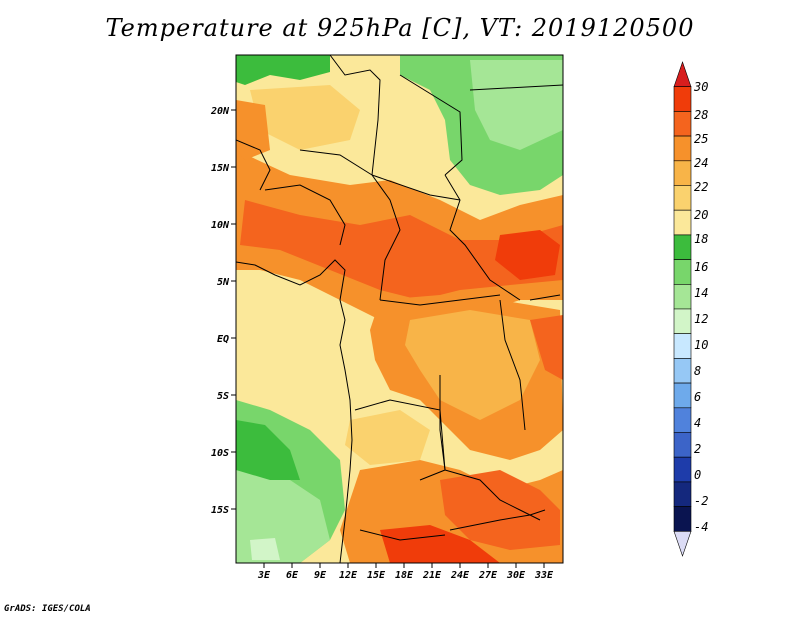 This screenshot has width=800, height=618. What do you see at coordinates (47, 609) in the screenshot?
I see `grads-credit: GrADS: IGES/COLA` at bounding box center [47, 609].